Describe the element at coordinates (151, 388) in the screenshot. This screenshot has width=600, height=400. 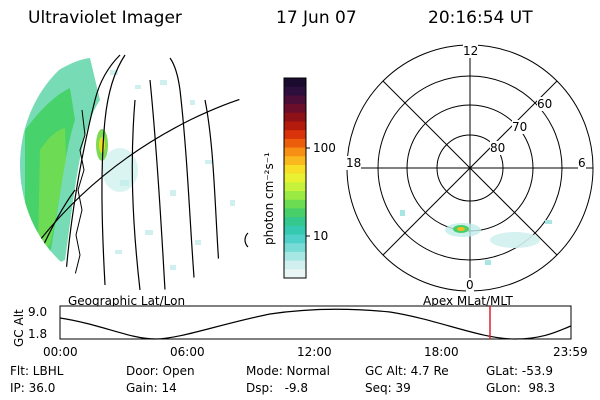
I see `gain-info: Gain: 14` at that location.